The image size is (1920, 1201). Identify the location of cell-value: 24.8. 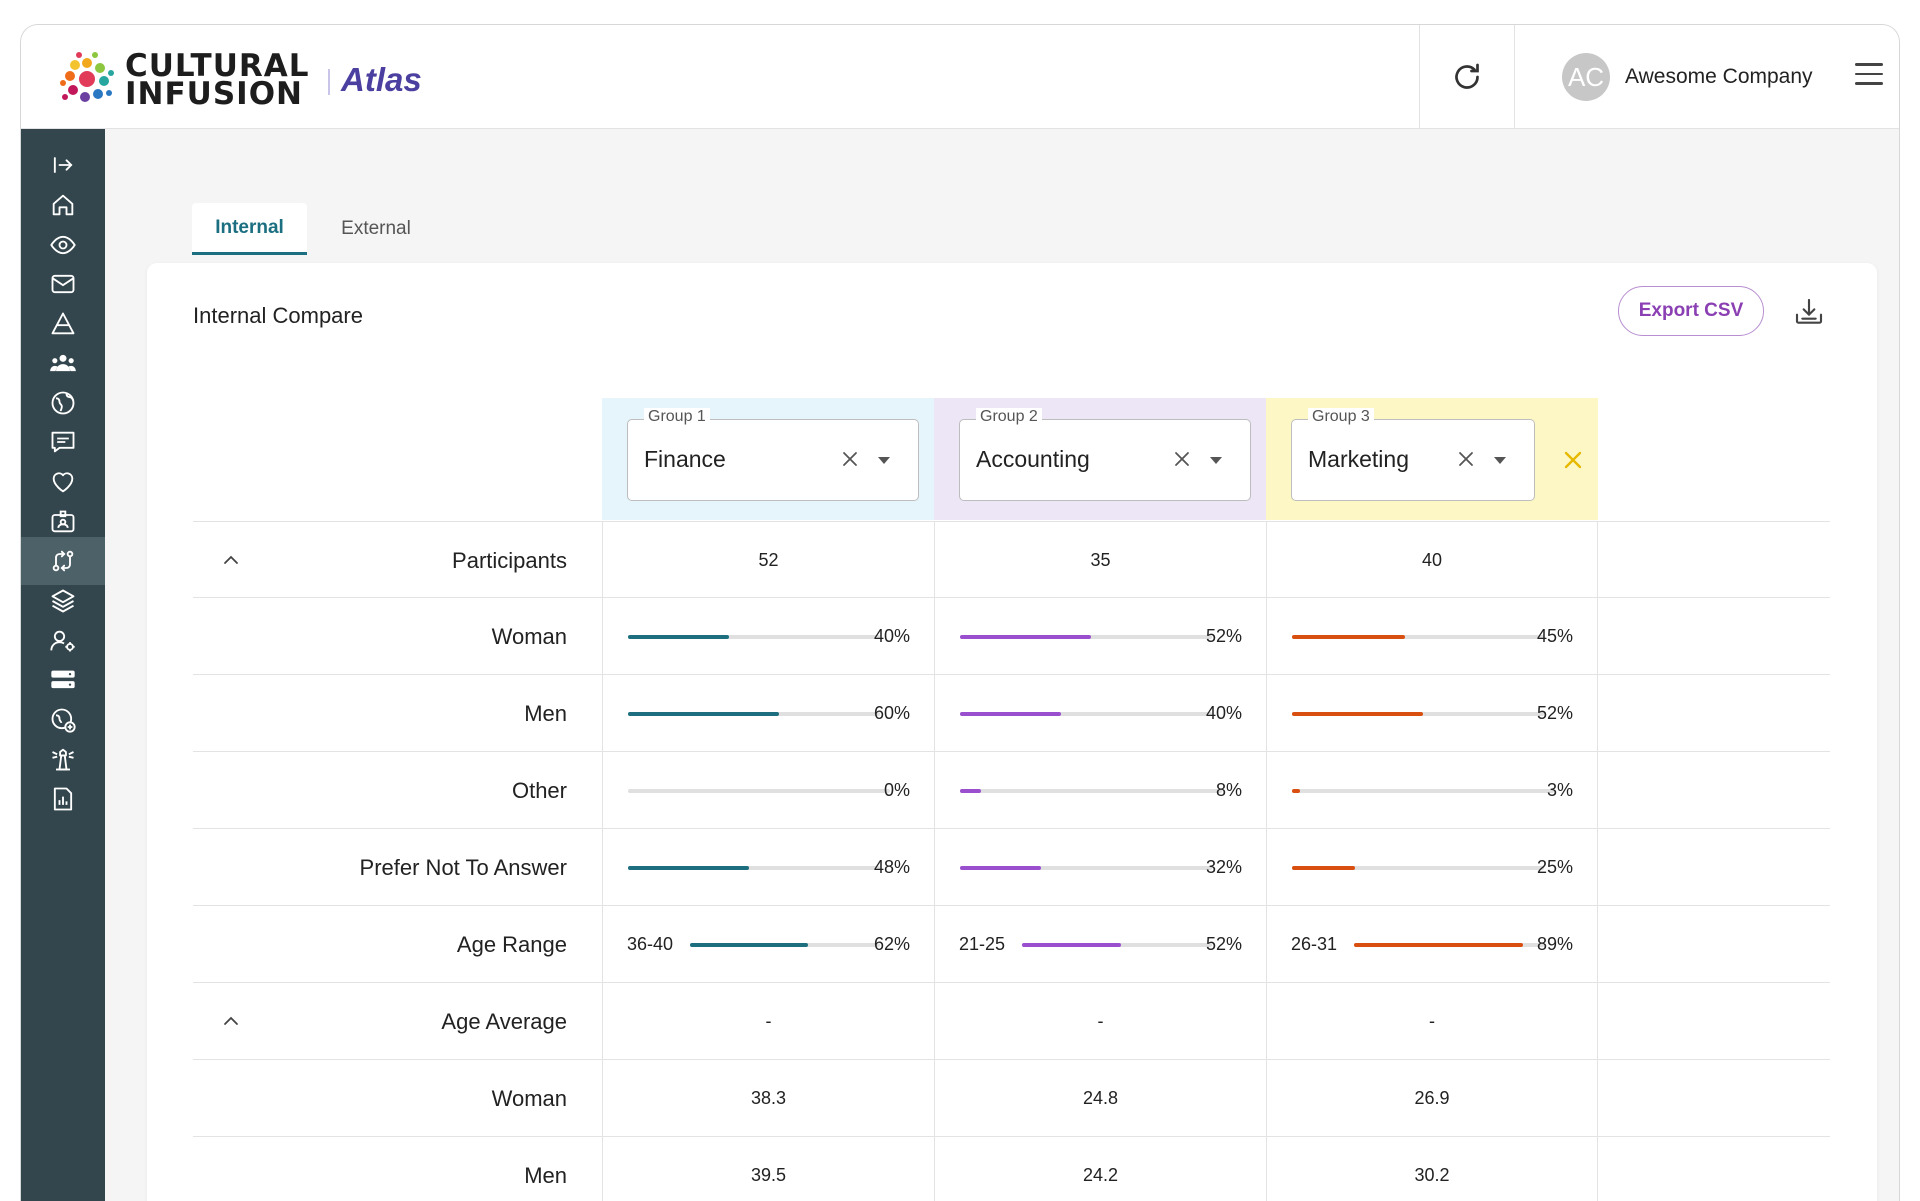
(1100, 1098).